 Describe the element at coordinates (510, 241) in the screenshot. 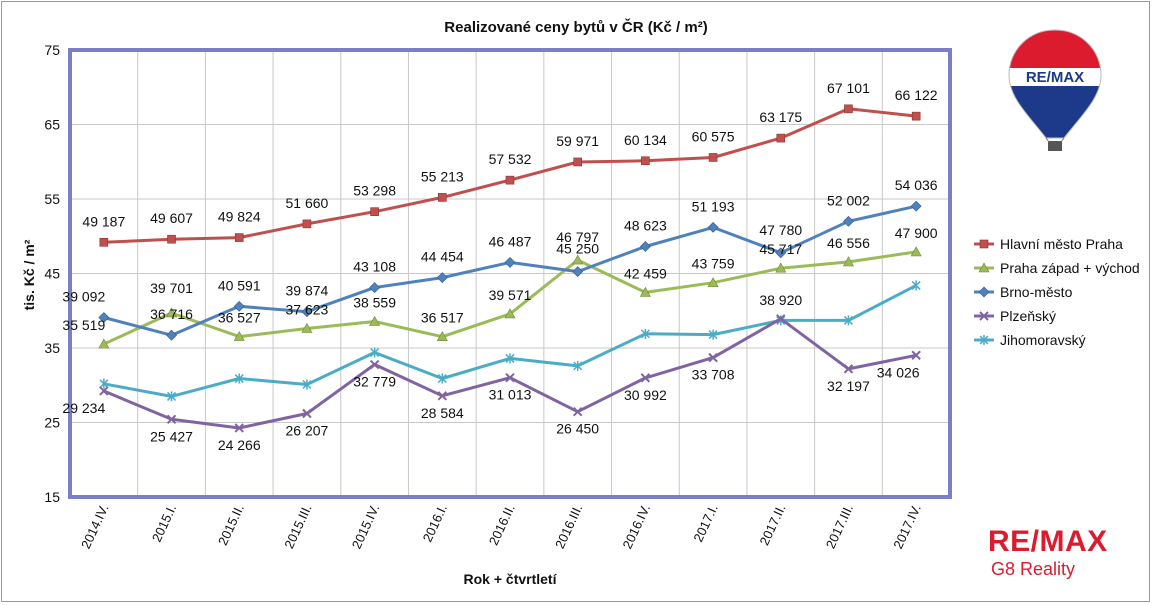

I see `data-label: 46 487` at that location.